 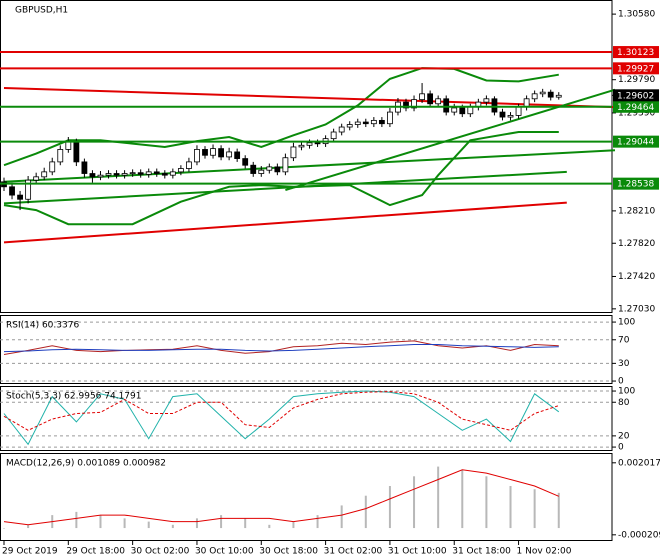 I want to click on x-tick-label: 30 Oct 02:00, so click(x=160, y=552).